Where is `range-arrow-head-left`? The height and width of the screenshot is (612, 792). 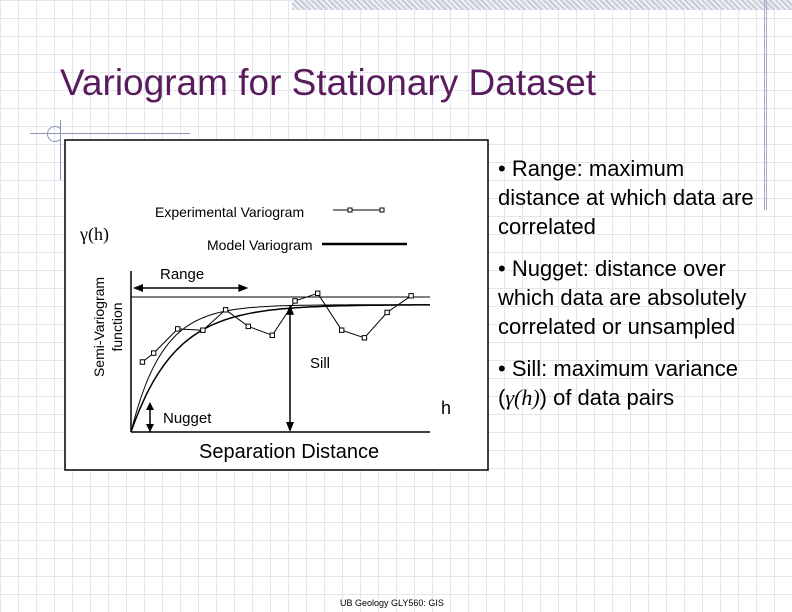
range-arrow-head-left is located at coordinates (138, 288).